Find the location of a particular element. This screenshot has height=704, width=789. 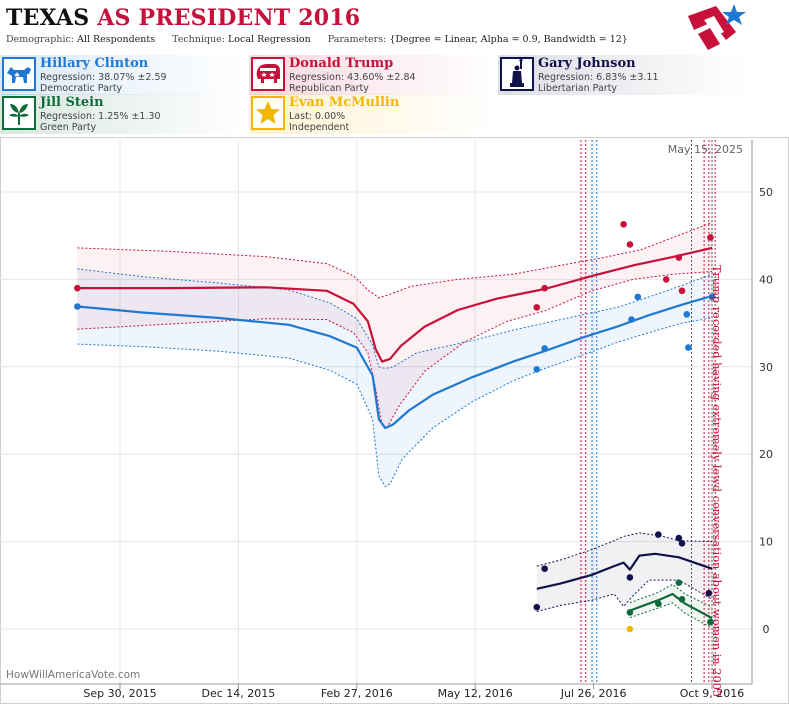

band-johnson is located at coordinates (624, 572).